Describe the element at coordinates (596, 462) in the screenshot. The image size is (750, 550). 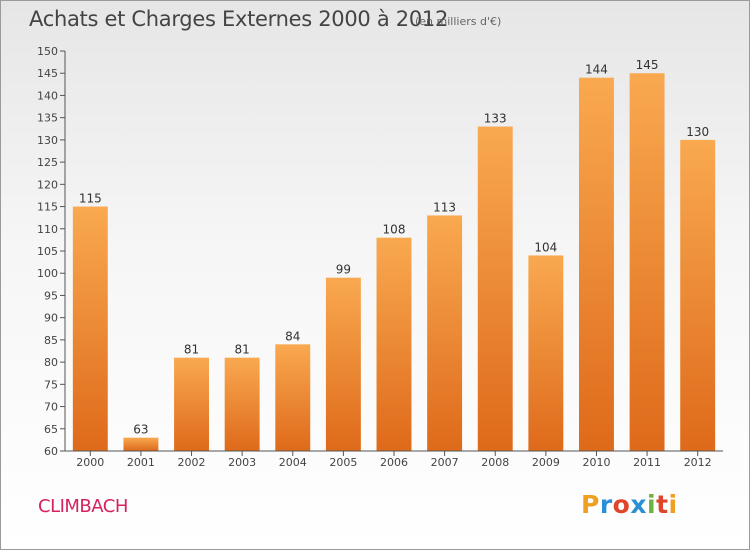
I see `x-tick-label-2010: 2010` at that location.